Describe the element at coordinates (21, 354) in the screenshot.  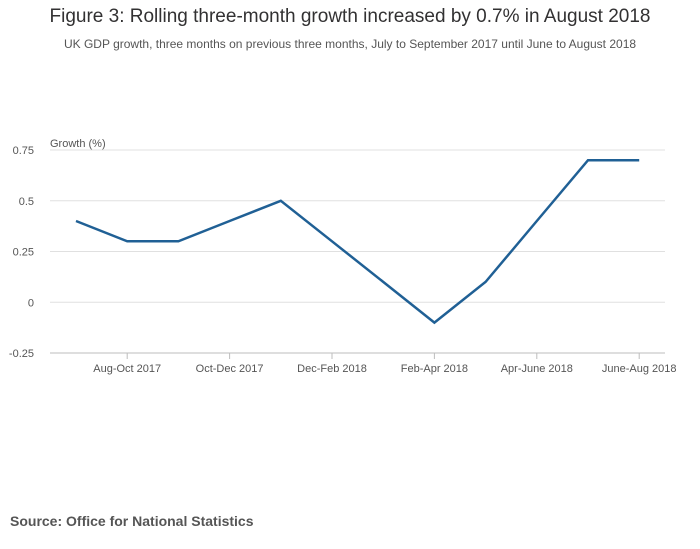
I see `y-tick-label: -0.25` at that location.